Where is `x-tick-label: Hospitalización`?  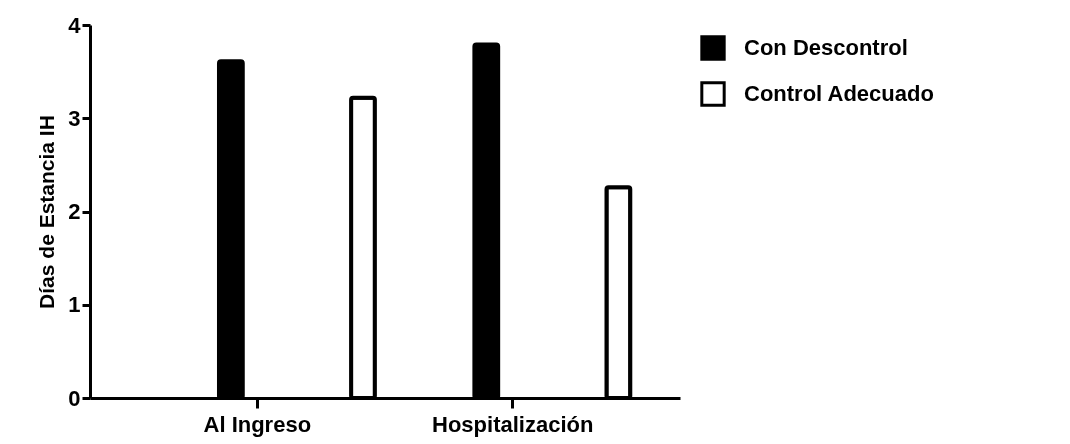 x-tick-label: Hospitalización is located at coordinates (513, 424).